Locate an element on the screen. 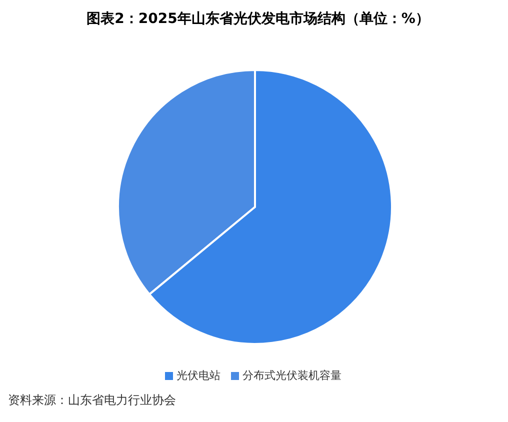  text: 资料来源：山东省电力行业协会 is located at coordinates (92, 400).